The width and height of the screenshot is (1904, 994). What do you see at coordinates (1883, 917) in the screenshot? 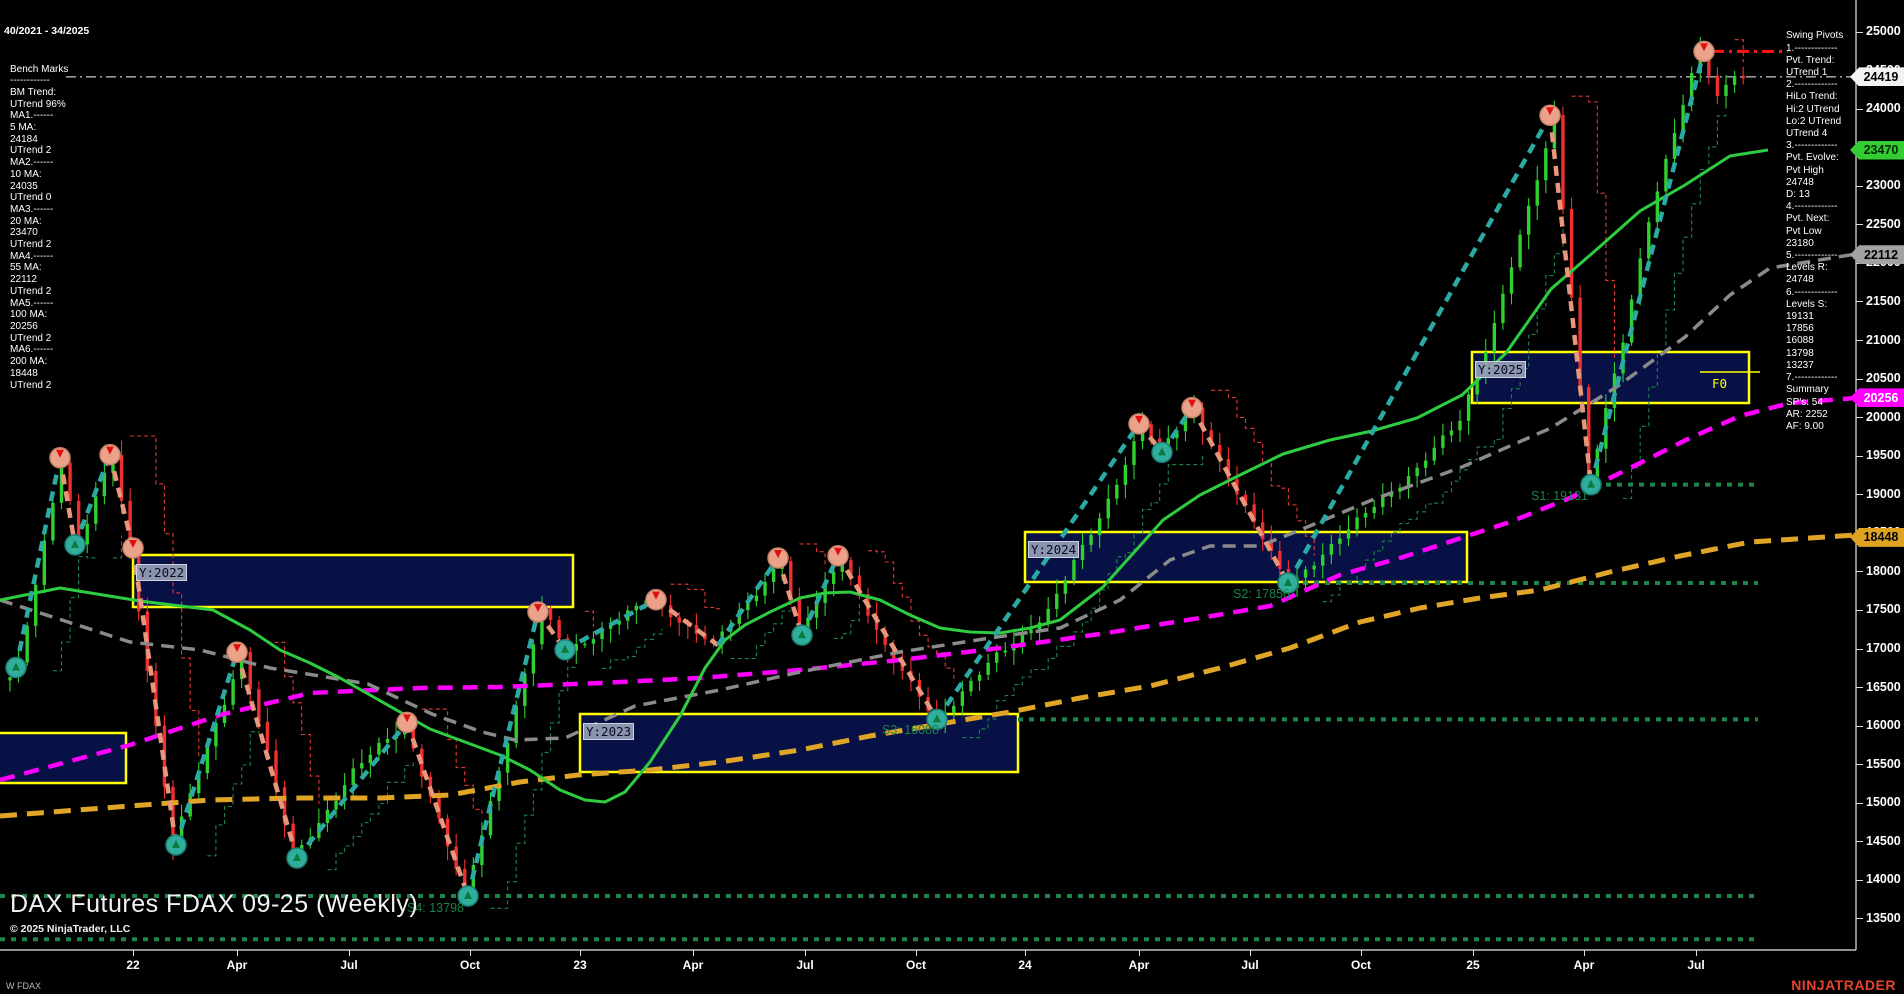
I see `y-label-13500: 13500` at bounding box center [1883, 917].